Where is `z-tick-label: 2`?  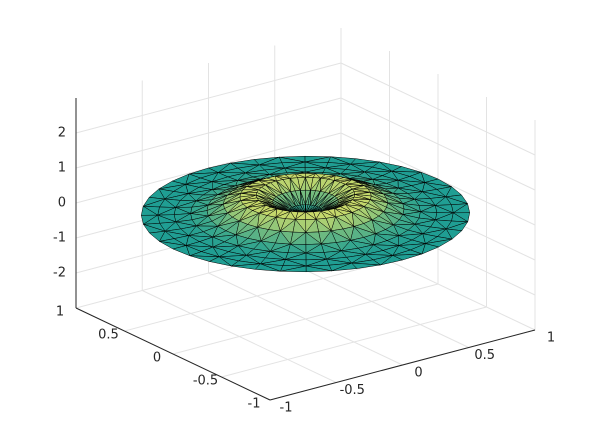 z-tick-label: 2 is located at coordinates (62, 133).